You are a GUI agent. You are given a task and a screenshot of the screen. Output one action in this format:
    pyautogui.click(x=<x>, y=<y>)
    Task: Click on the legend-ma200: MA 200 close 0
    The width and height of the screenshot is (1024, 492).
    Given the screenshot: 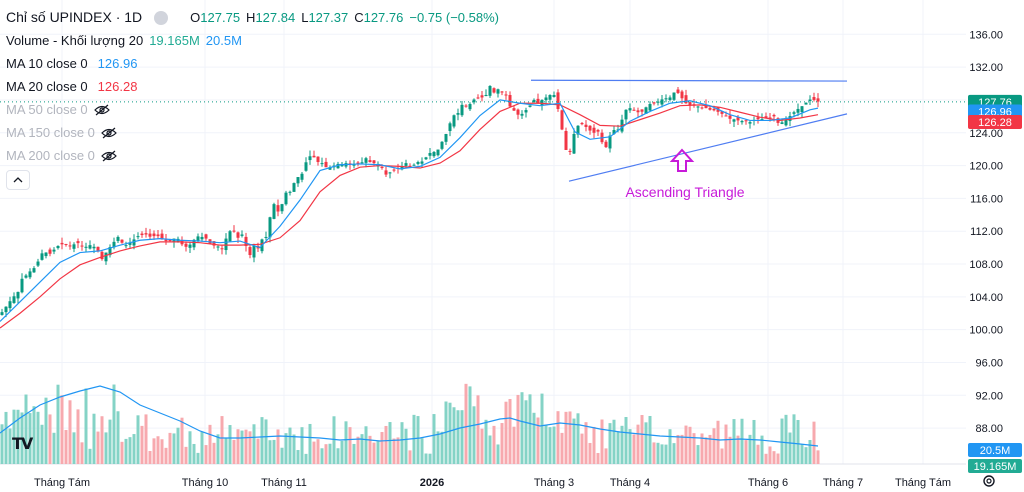 What is the action you would take?
    pyautogui.click(x=252, y=155)
    